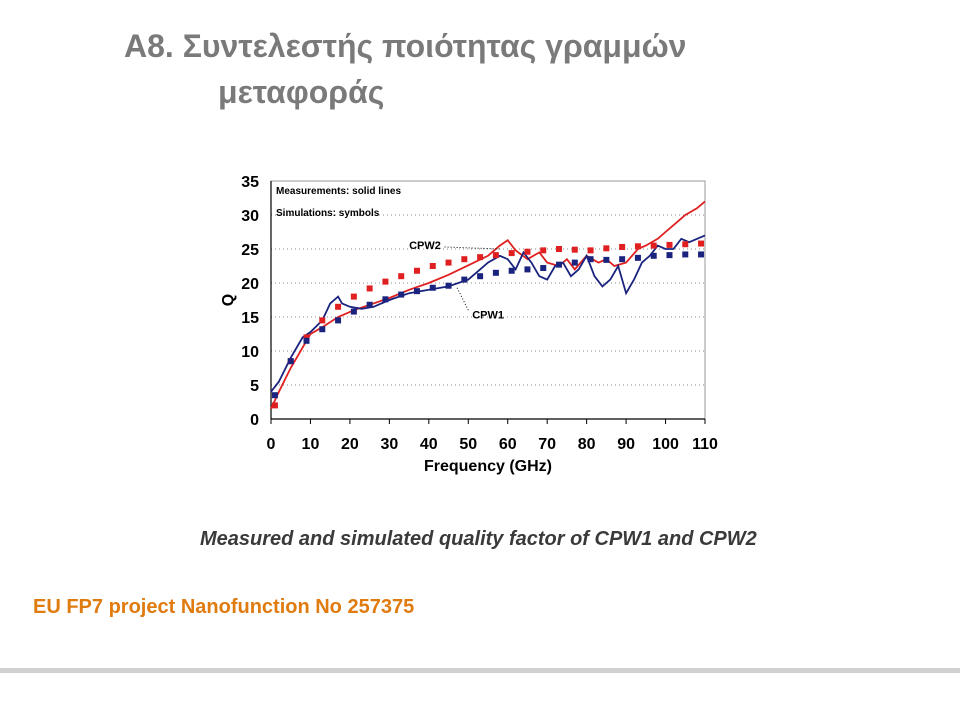 This screenshot has height=720, width=960. What do you see at coordinates (311, 444) in the screenshot?
I see `x-tick-label: 10` at bounding box center [311, 444].